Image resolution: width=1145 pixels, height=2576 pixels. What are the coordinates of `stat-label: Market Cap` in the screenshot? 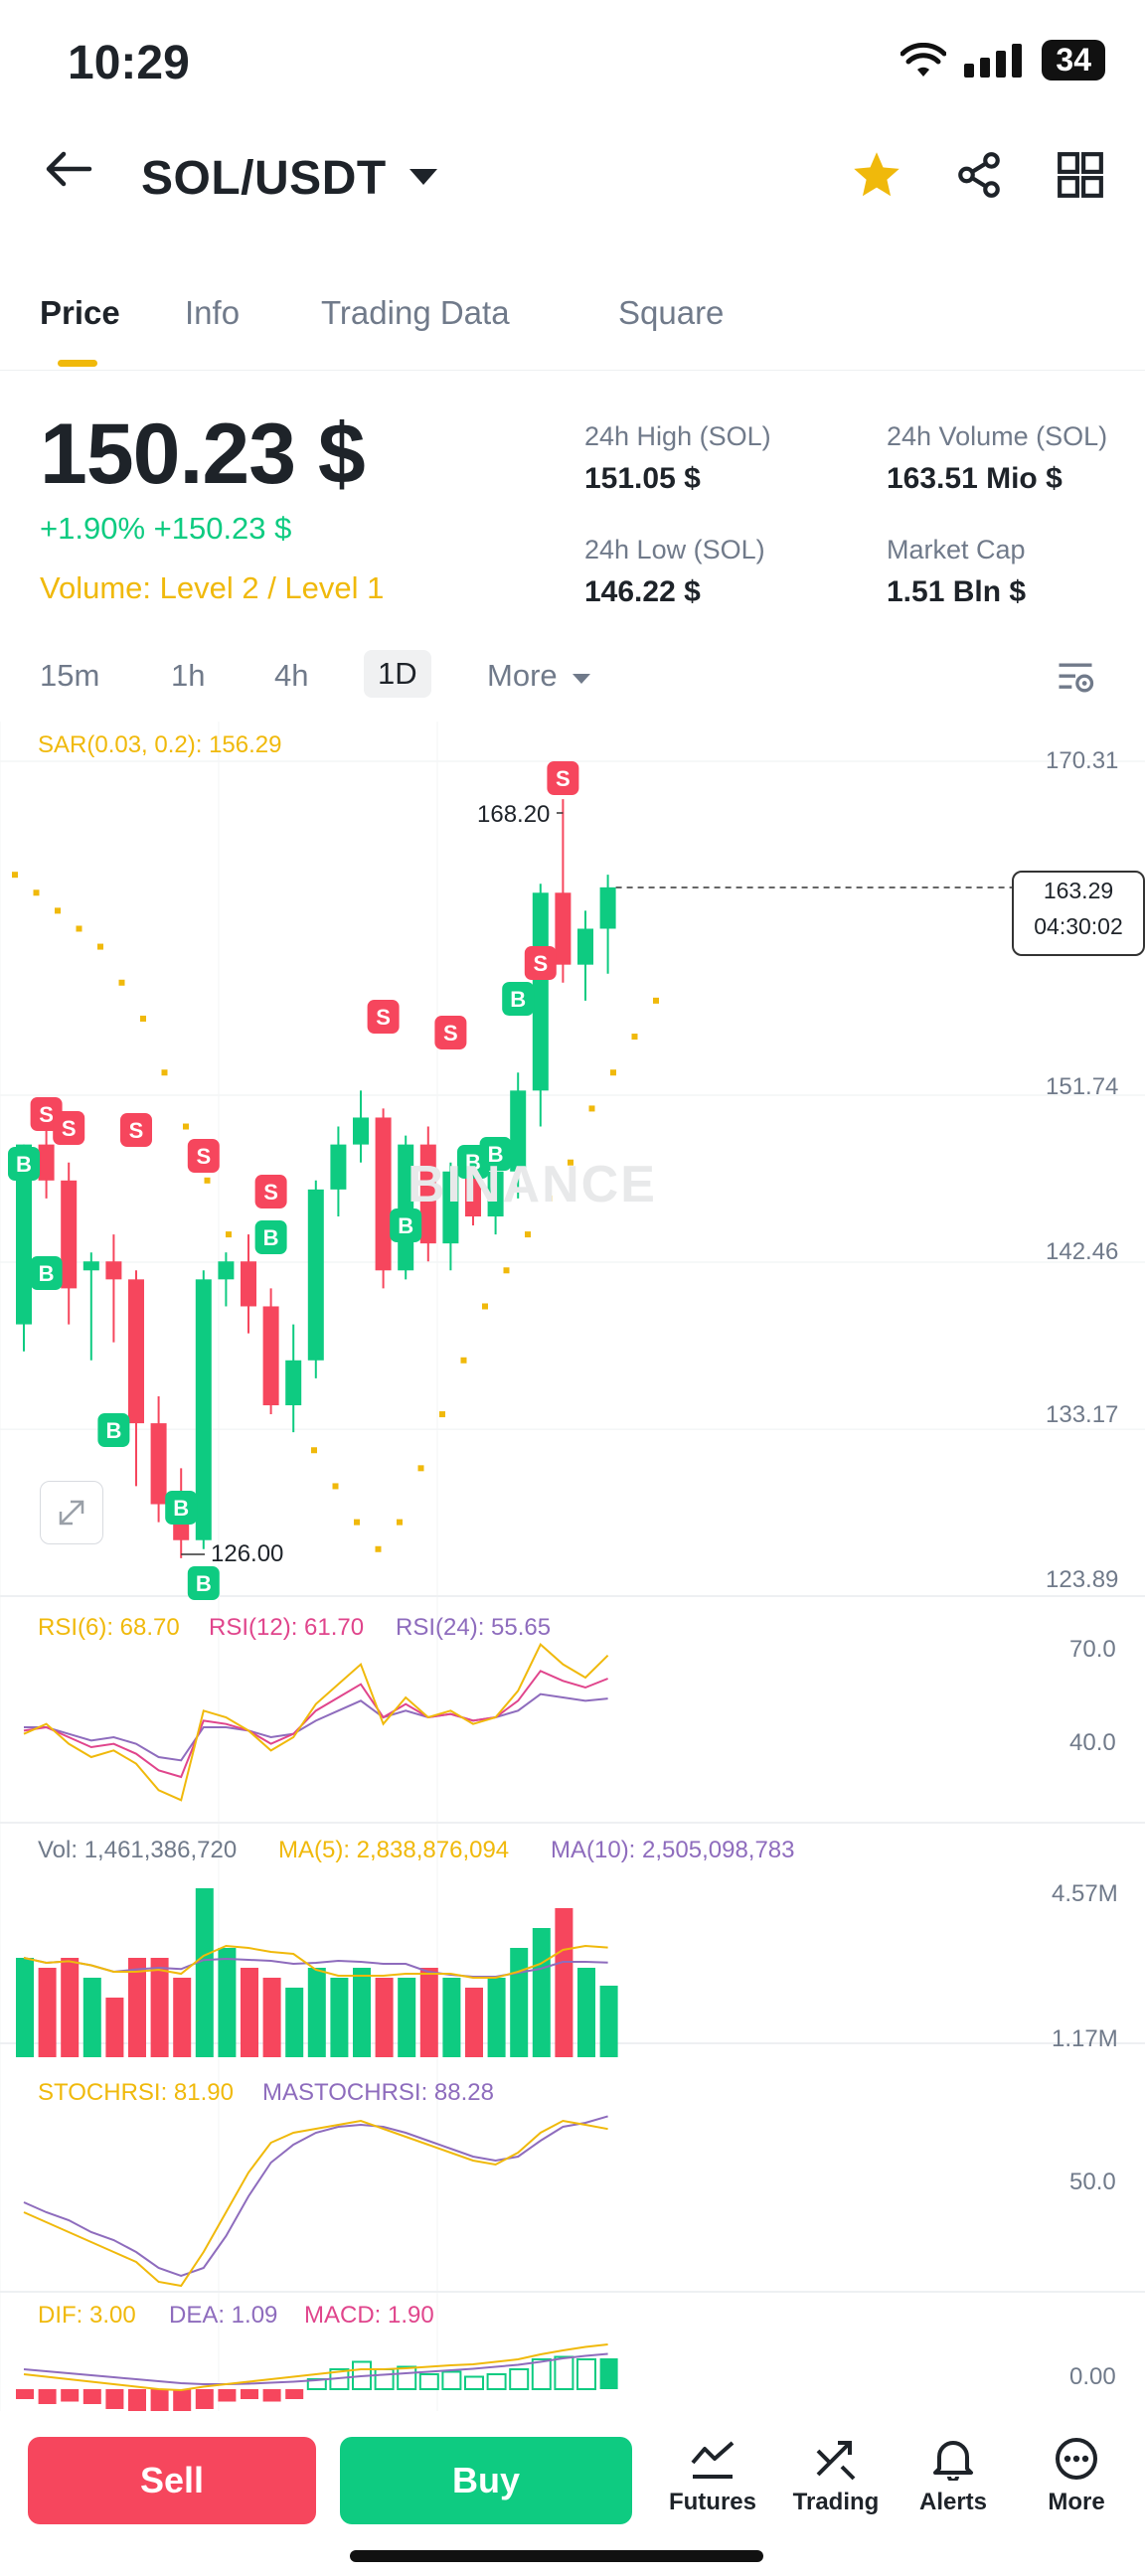 It's located at (957, 549).